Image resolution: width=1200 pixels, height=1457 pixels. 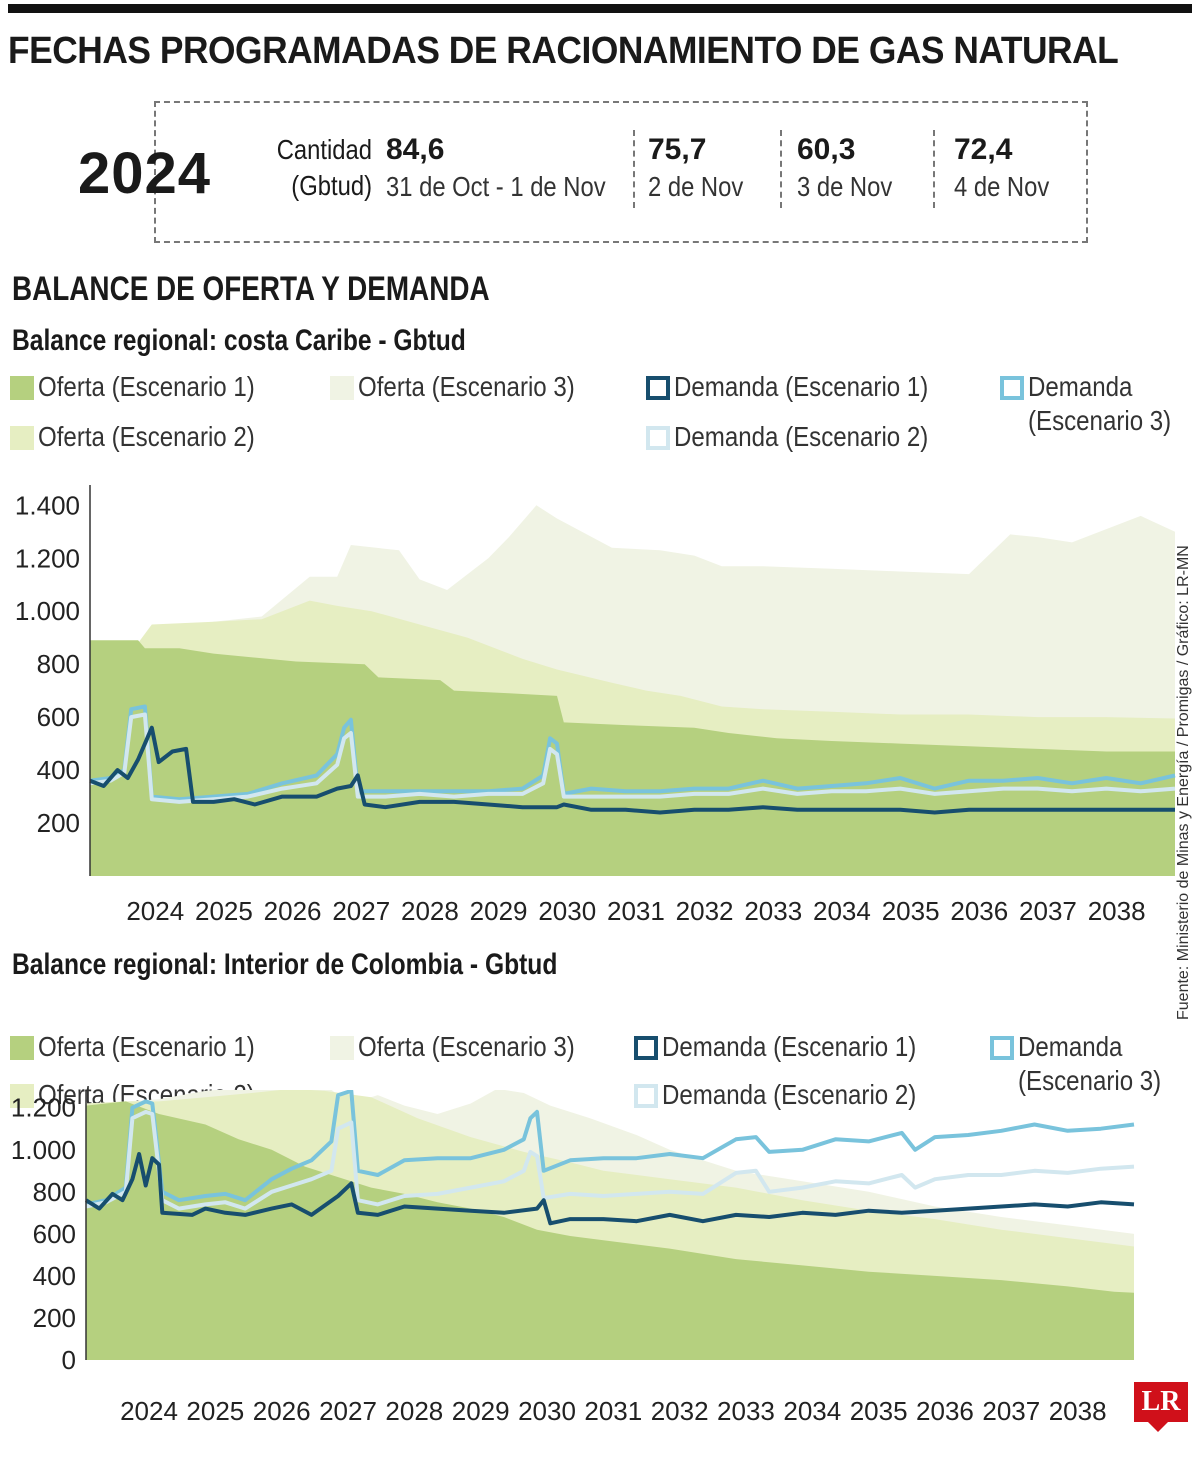 I want to click on schedule-entry: 75,7 2 de Nov, so click(x=704, y=169).